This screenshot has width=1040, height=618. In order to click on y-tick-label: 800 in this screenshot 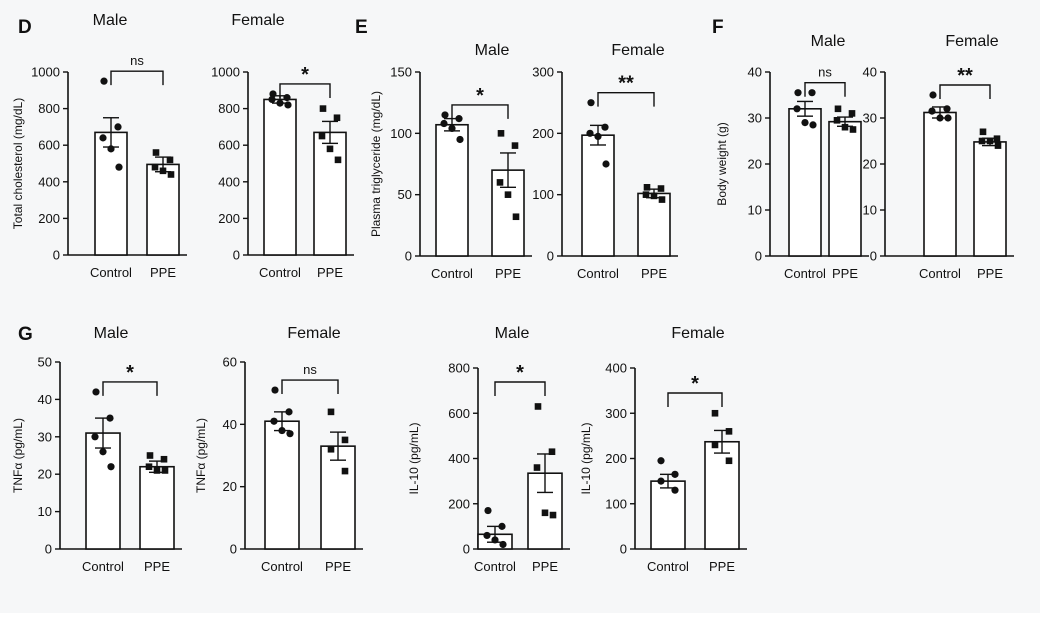, I will do `click(229, 108)`.